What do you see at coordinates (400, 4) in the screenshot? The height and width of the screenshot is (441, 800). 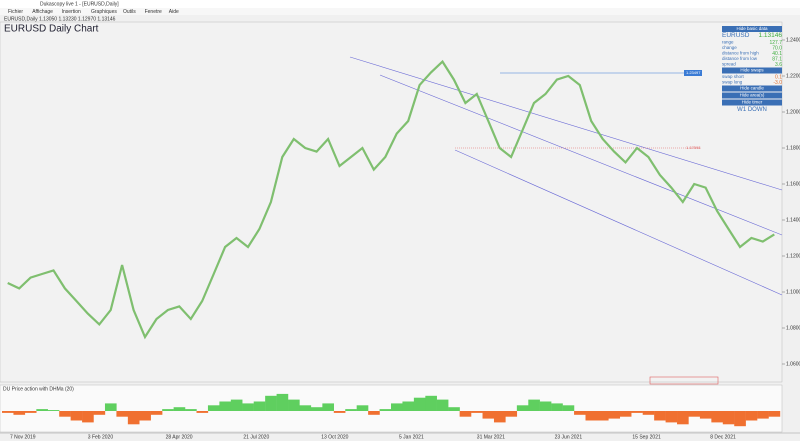 I see `title-bar` at bounding box center [400, 4].